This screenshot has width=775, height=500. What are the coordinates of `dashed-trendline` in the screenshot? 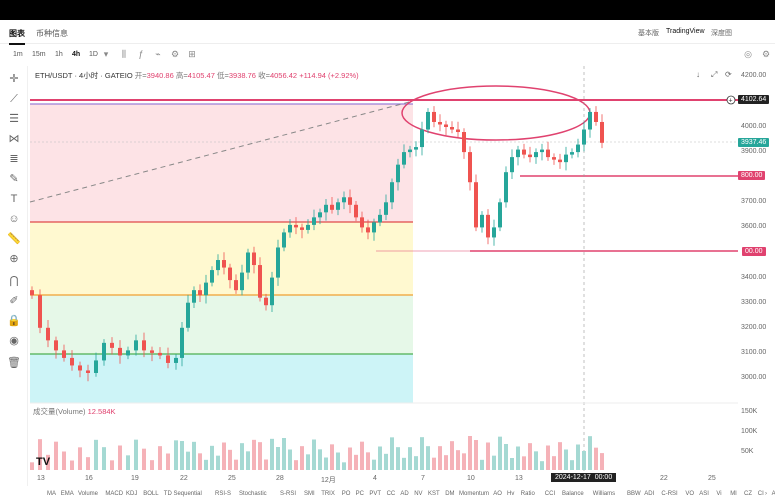 It's located at (221, 151).